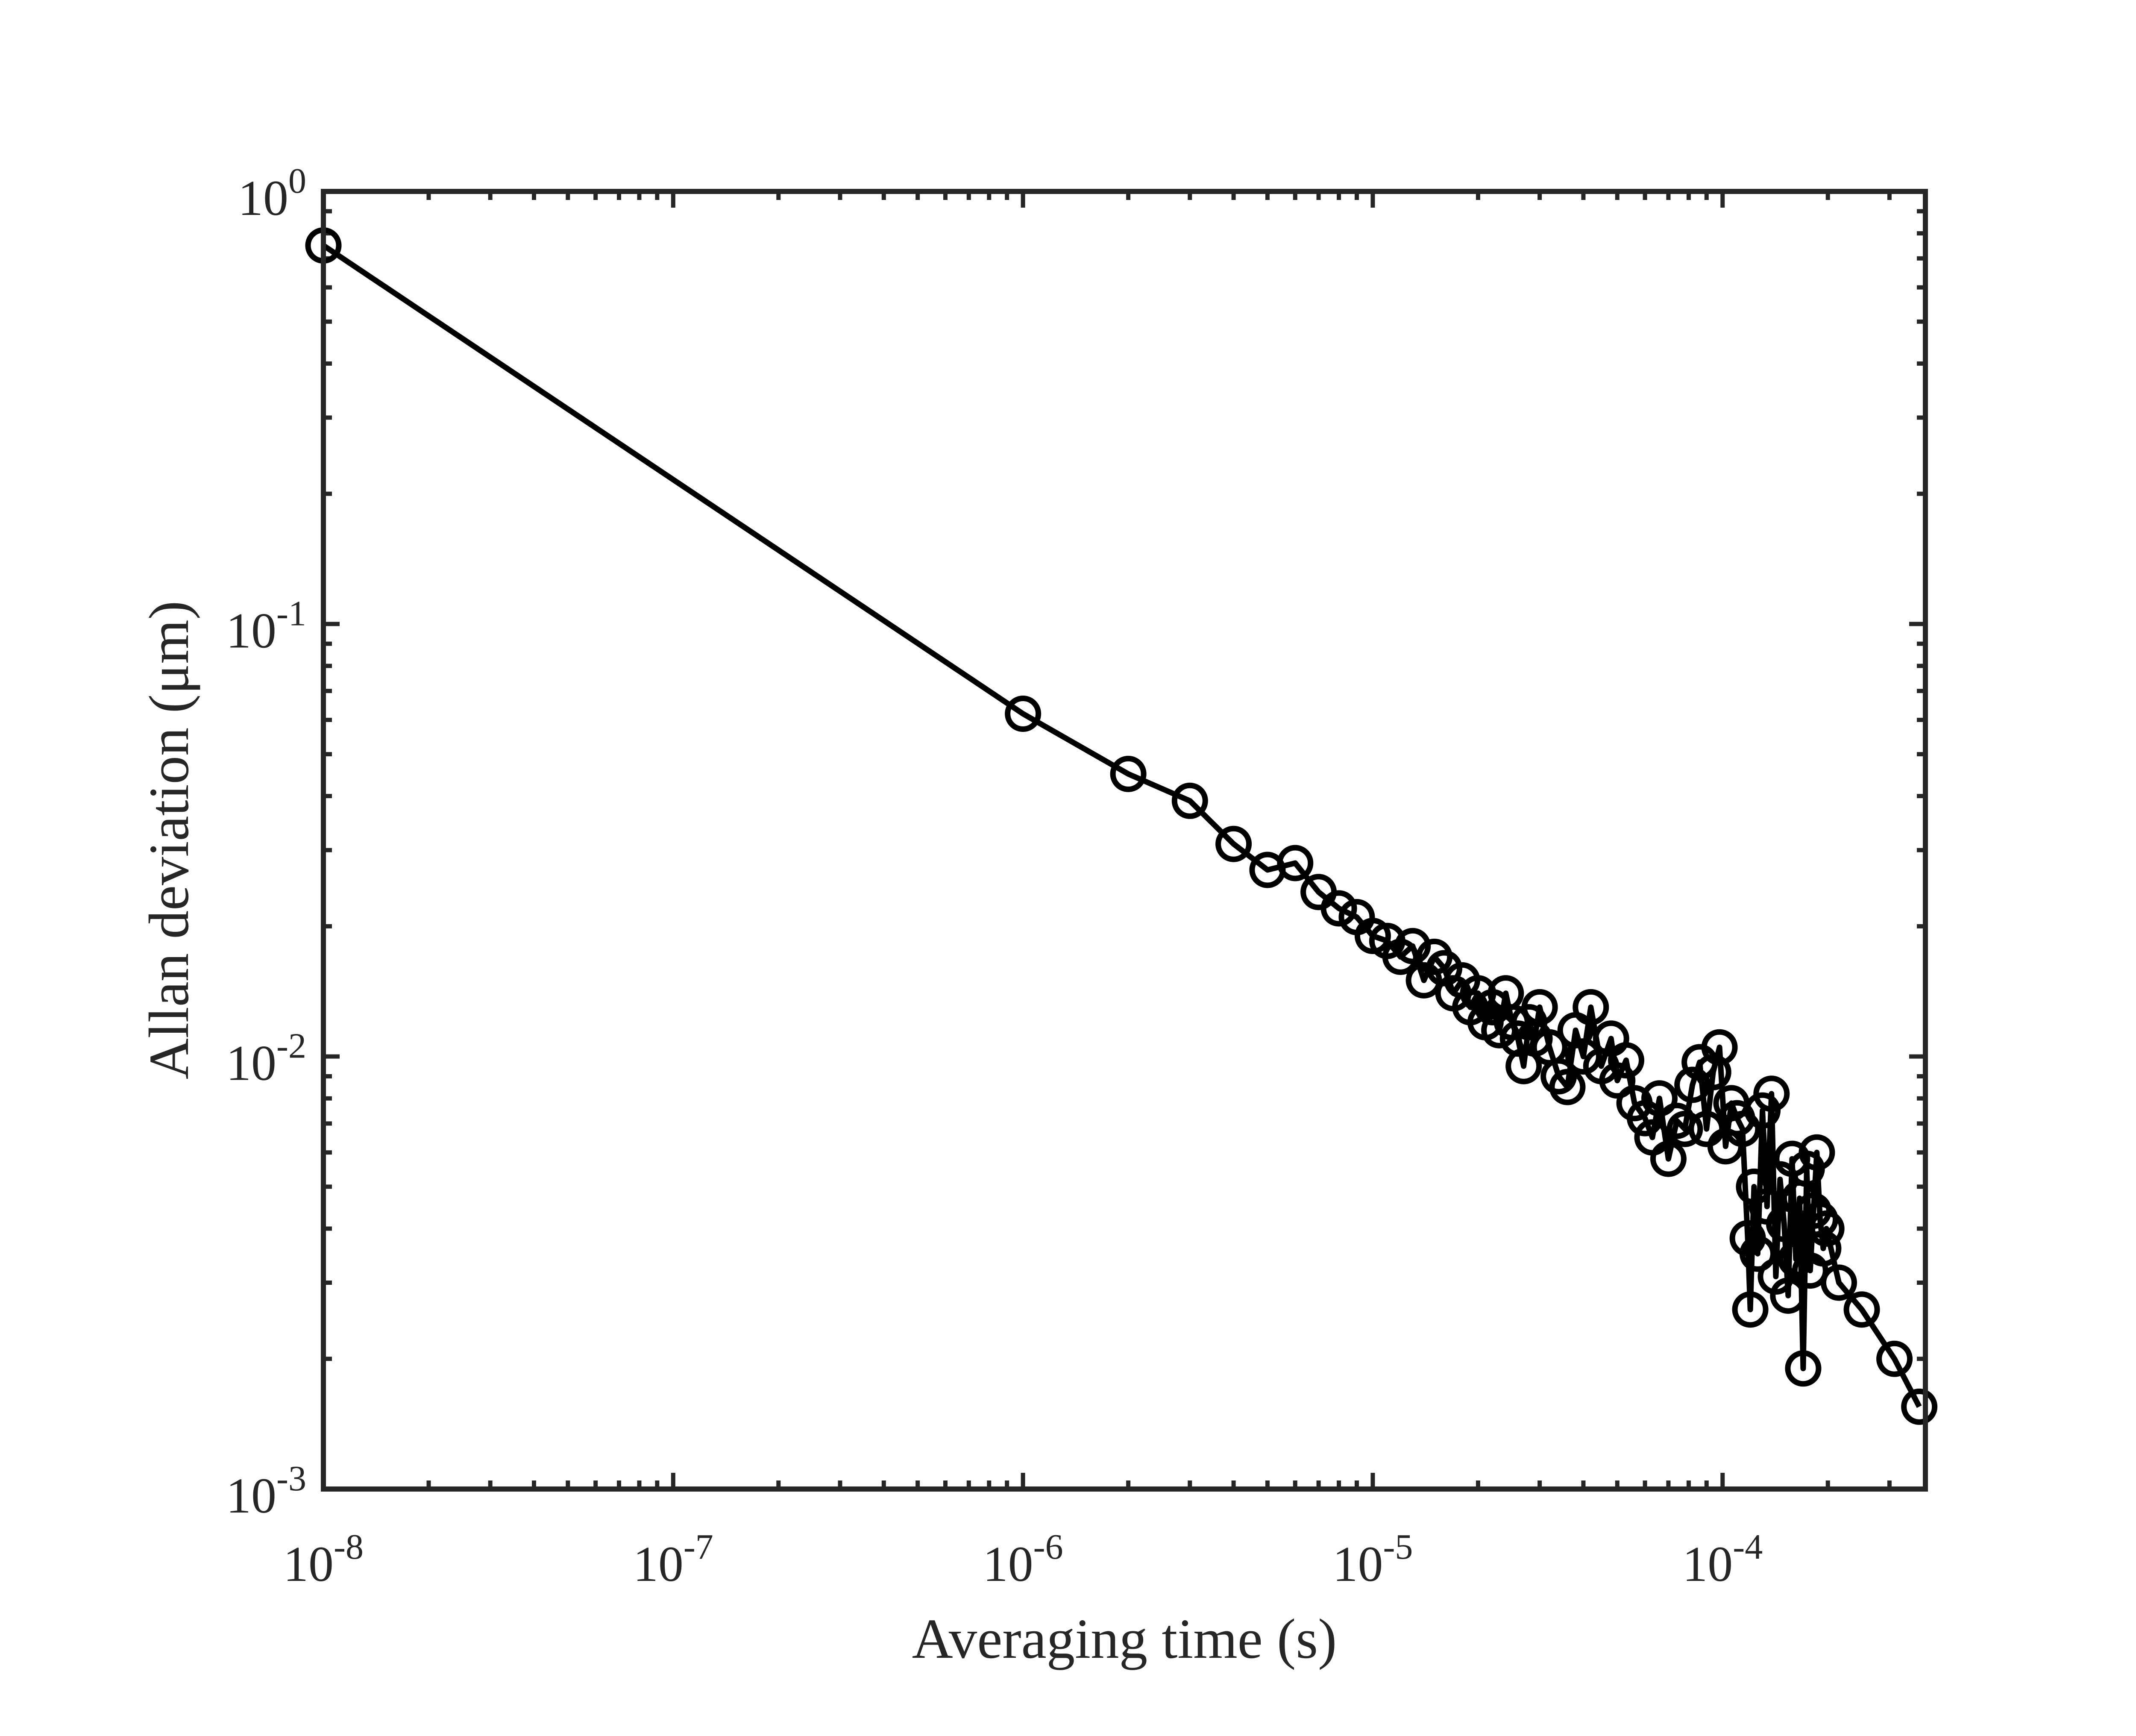  I want to click on x-tick-label: 10⁻⁶, so click(1023, 1560).